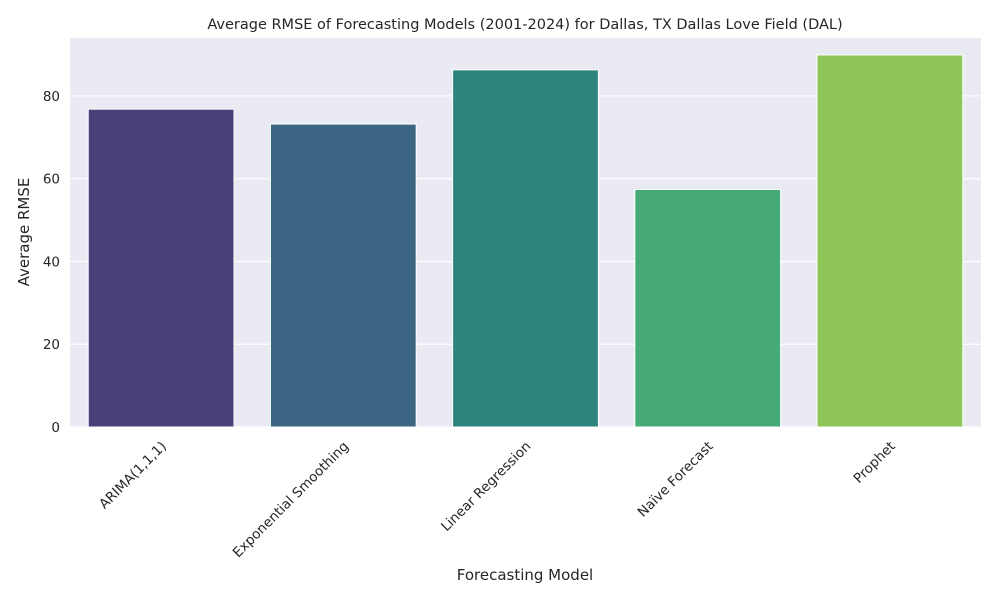 This screenshot has height=600, width=1000. Describe the element at coordinates (525, 575) in the screenshot. I see `x-axis-label: Forecasting Model` at that location.